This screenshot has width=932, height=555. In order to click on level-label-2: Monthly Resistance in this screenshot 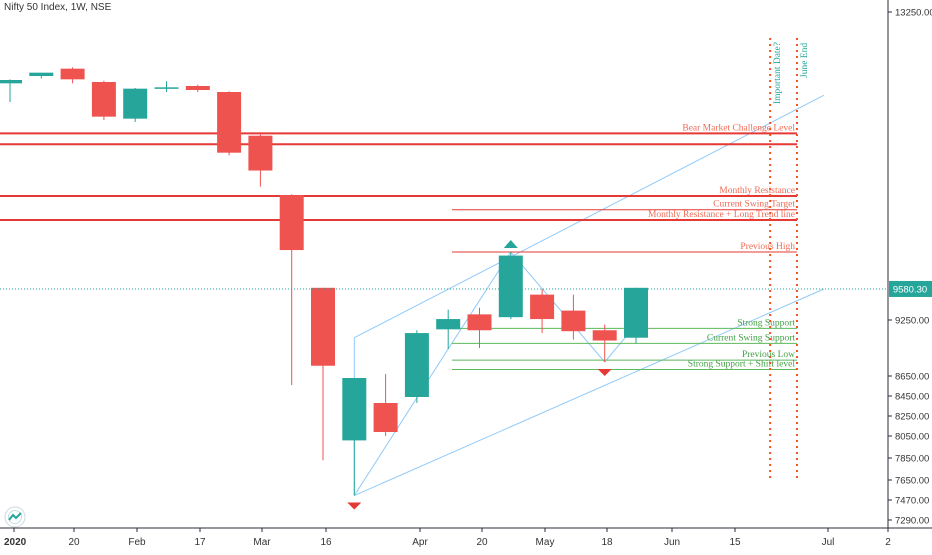, I will do `click(757, 191)`.